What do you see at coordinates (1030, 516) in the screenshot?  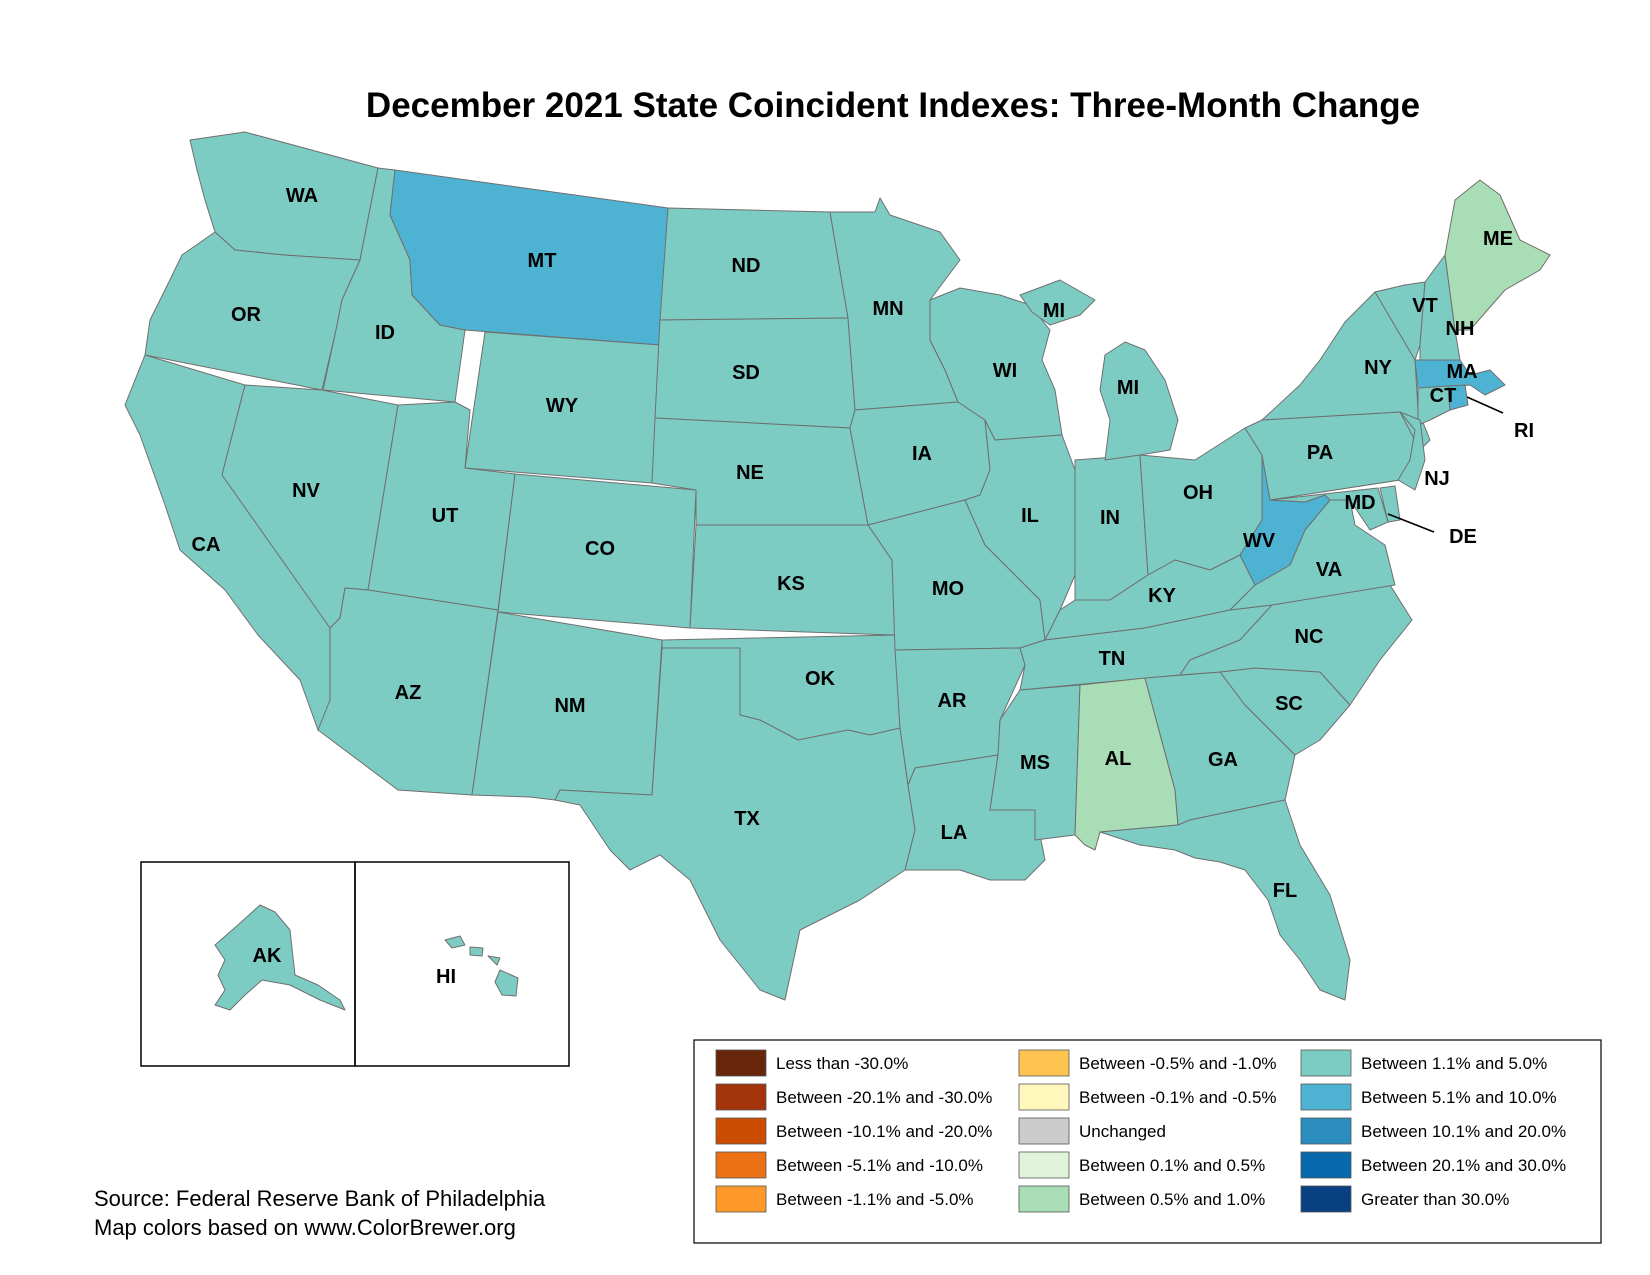 I see `state-label-il: IL` at bounding box center [1030, 516].